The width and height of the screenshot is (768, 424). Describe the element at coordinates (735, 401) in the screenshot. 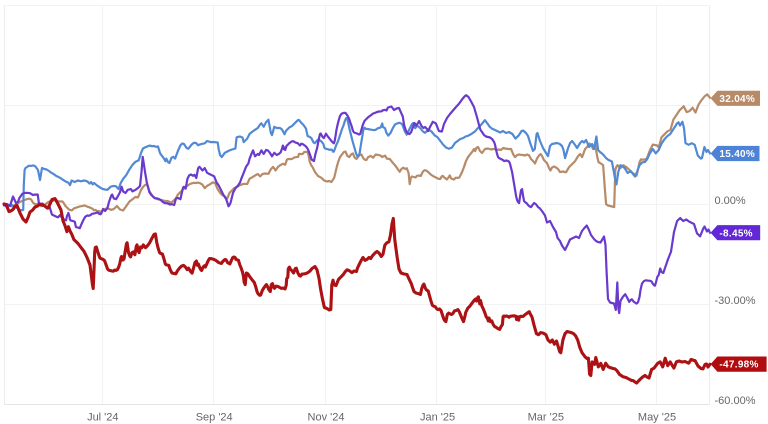

I see `svg-text: -60.00%` at that location.